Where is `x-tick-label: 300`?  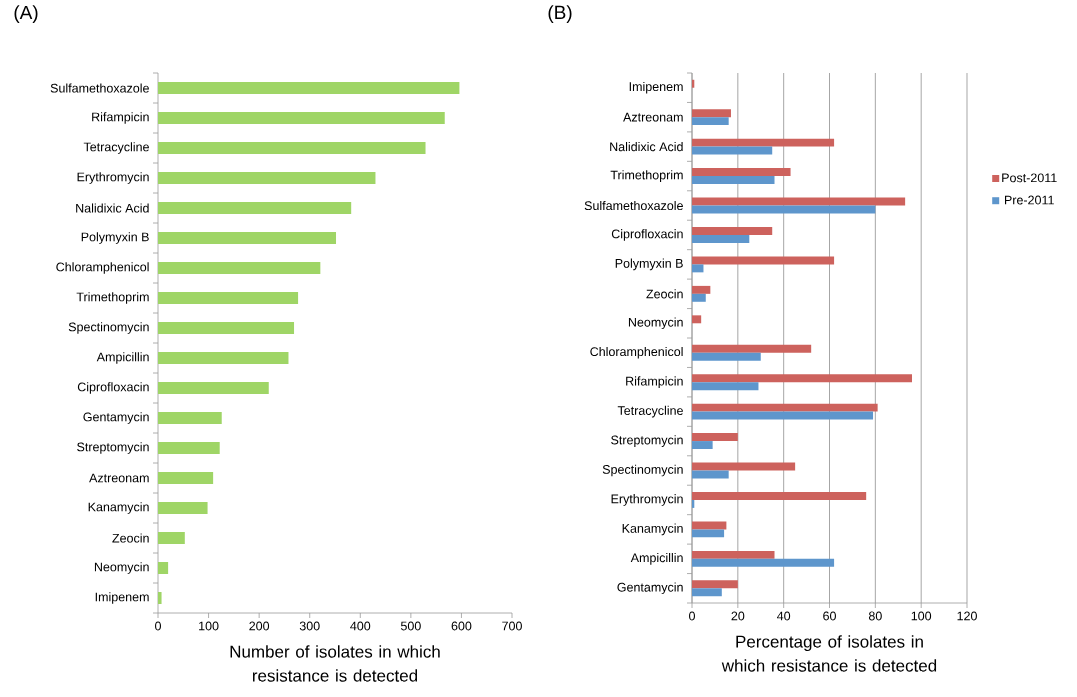 x-tick-label: 300 is located at coordinates (309, 626).